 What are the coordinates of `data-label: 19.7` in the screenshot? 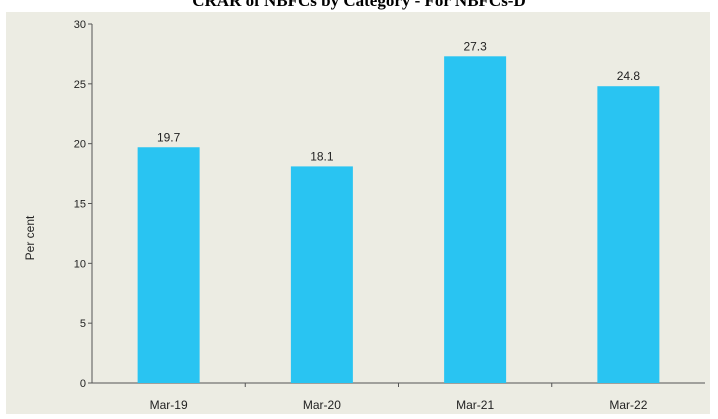 It's located at (169, 137).